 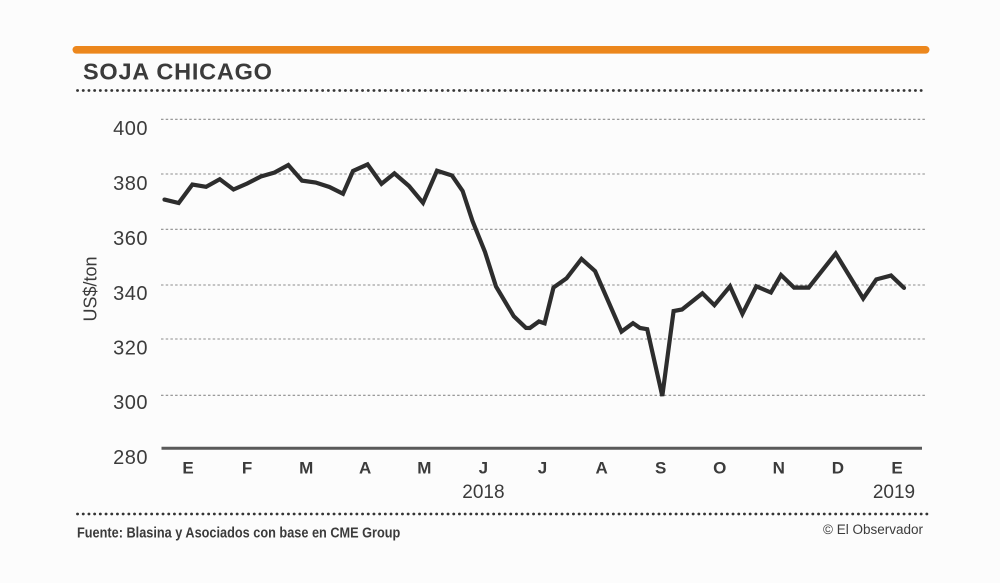 I want to click on svg-text: 2018, so click(x=483, y=492).